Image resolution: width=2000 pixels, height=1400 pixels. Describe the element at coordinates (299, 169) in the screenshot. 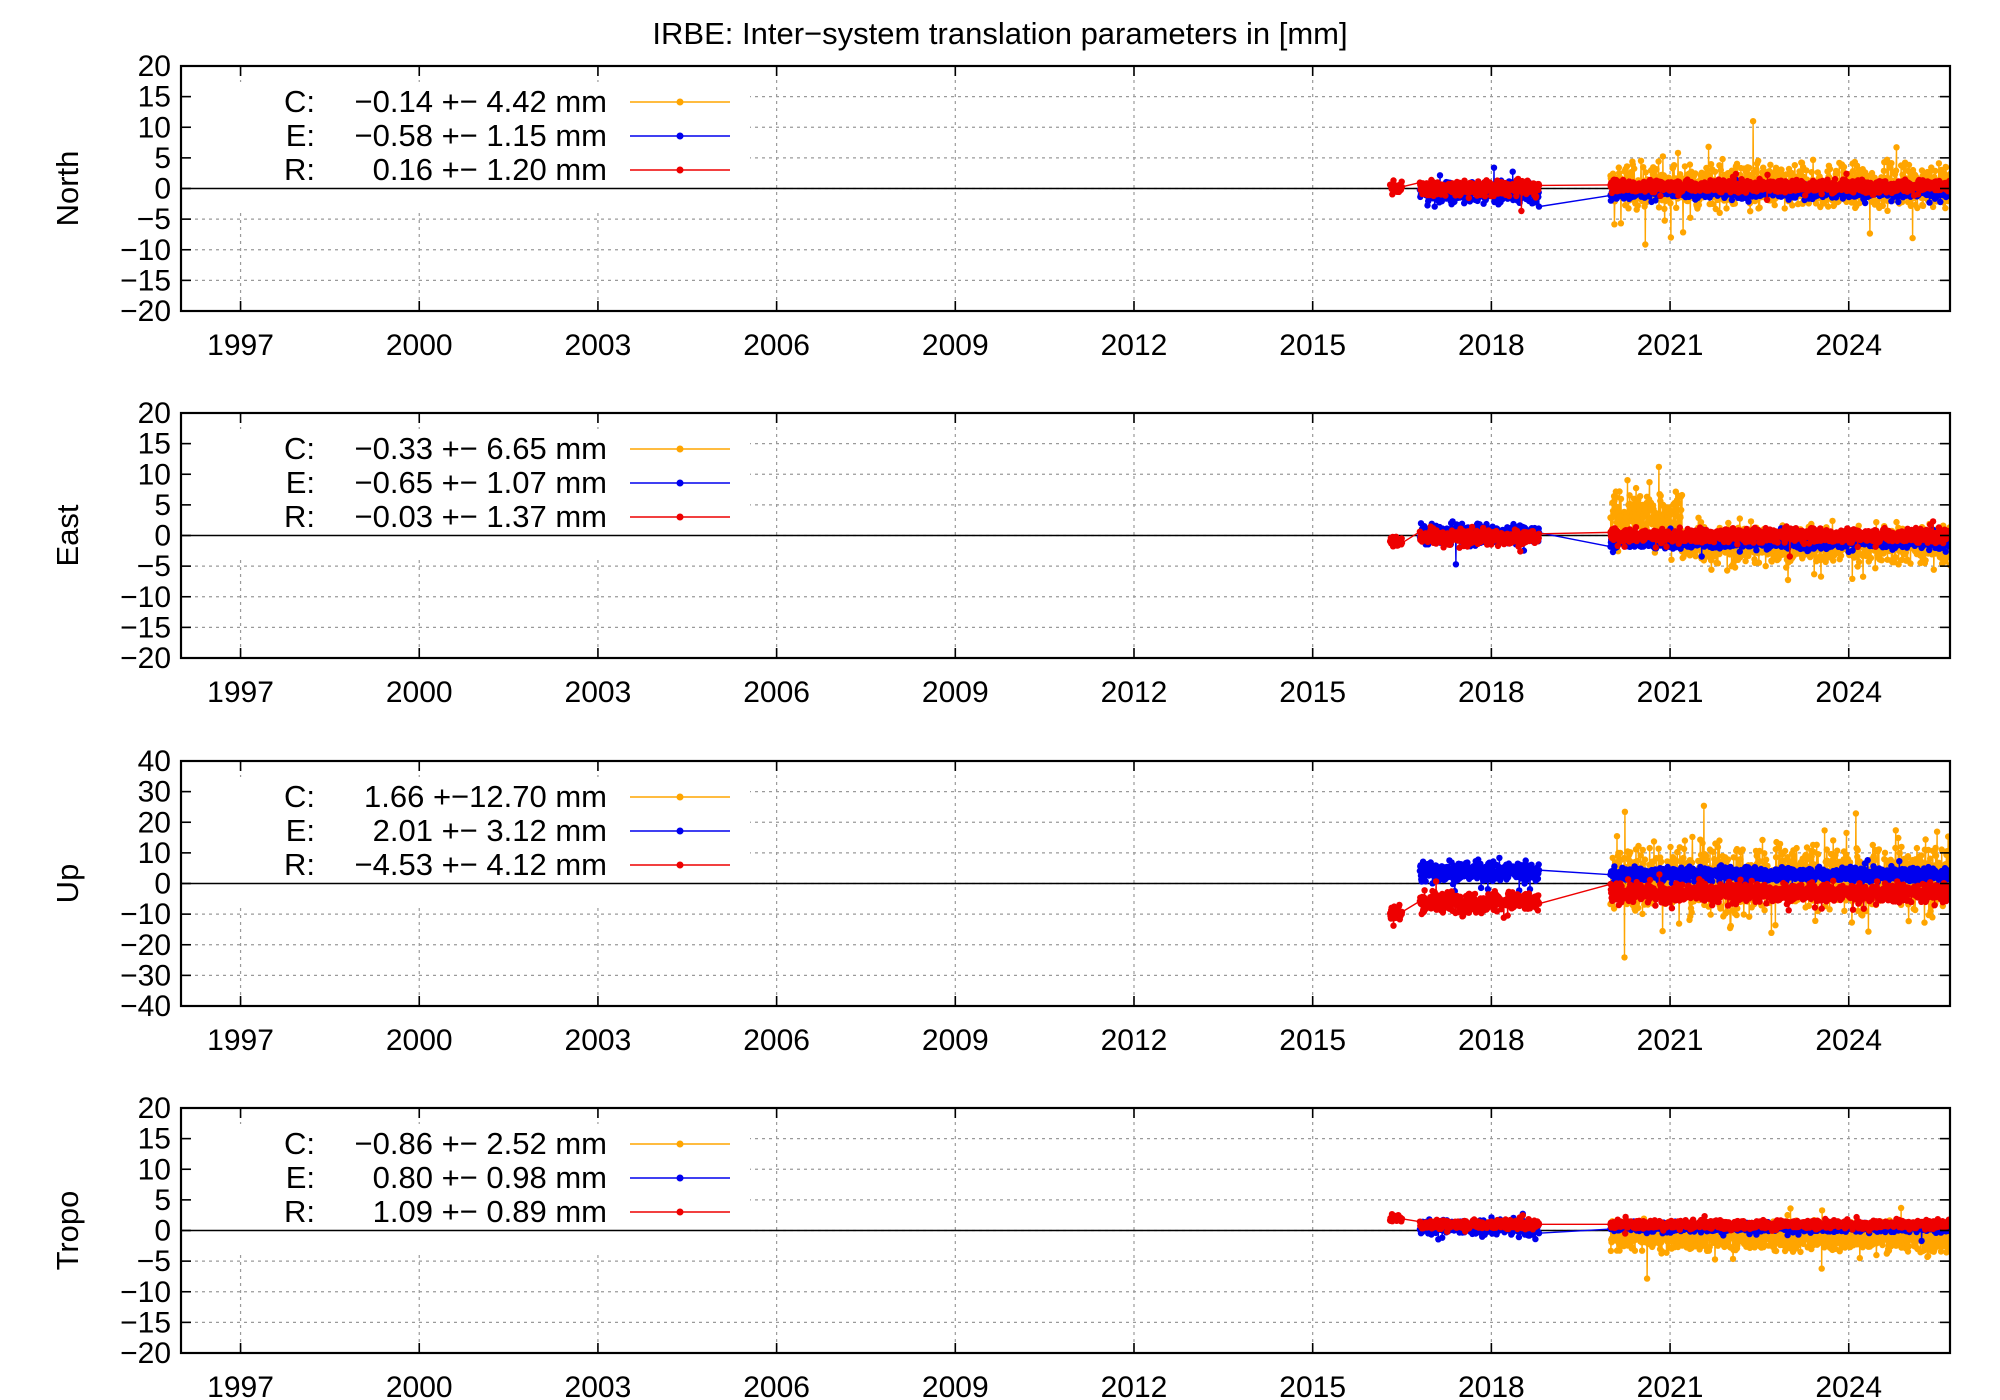

I see `legend-key-label: R:` at that location.